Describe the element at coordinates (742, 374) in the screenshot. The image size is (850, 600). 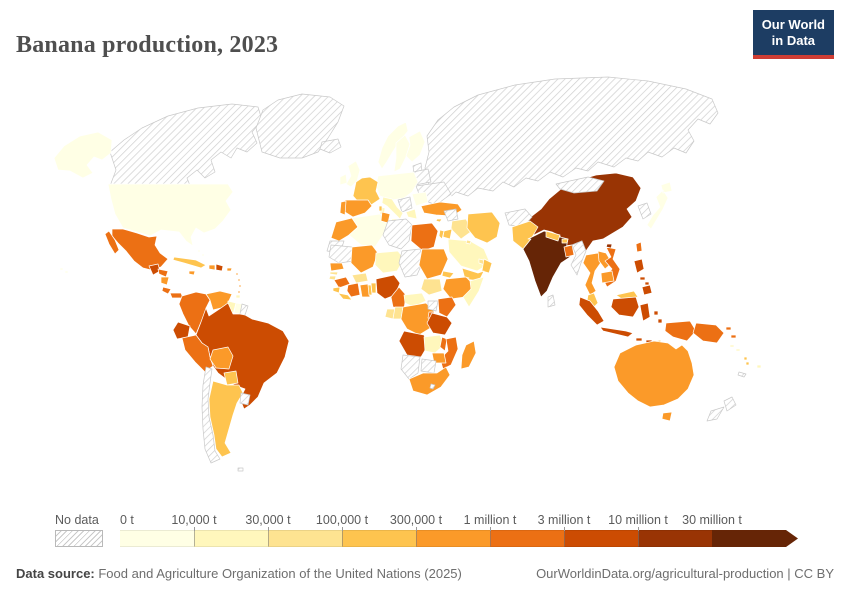
I see `country-new-caledonia` at that location.